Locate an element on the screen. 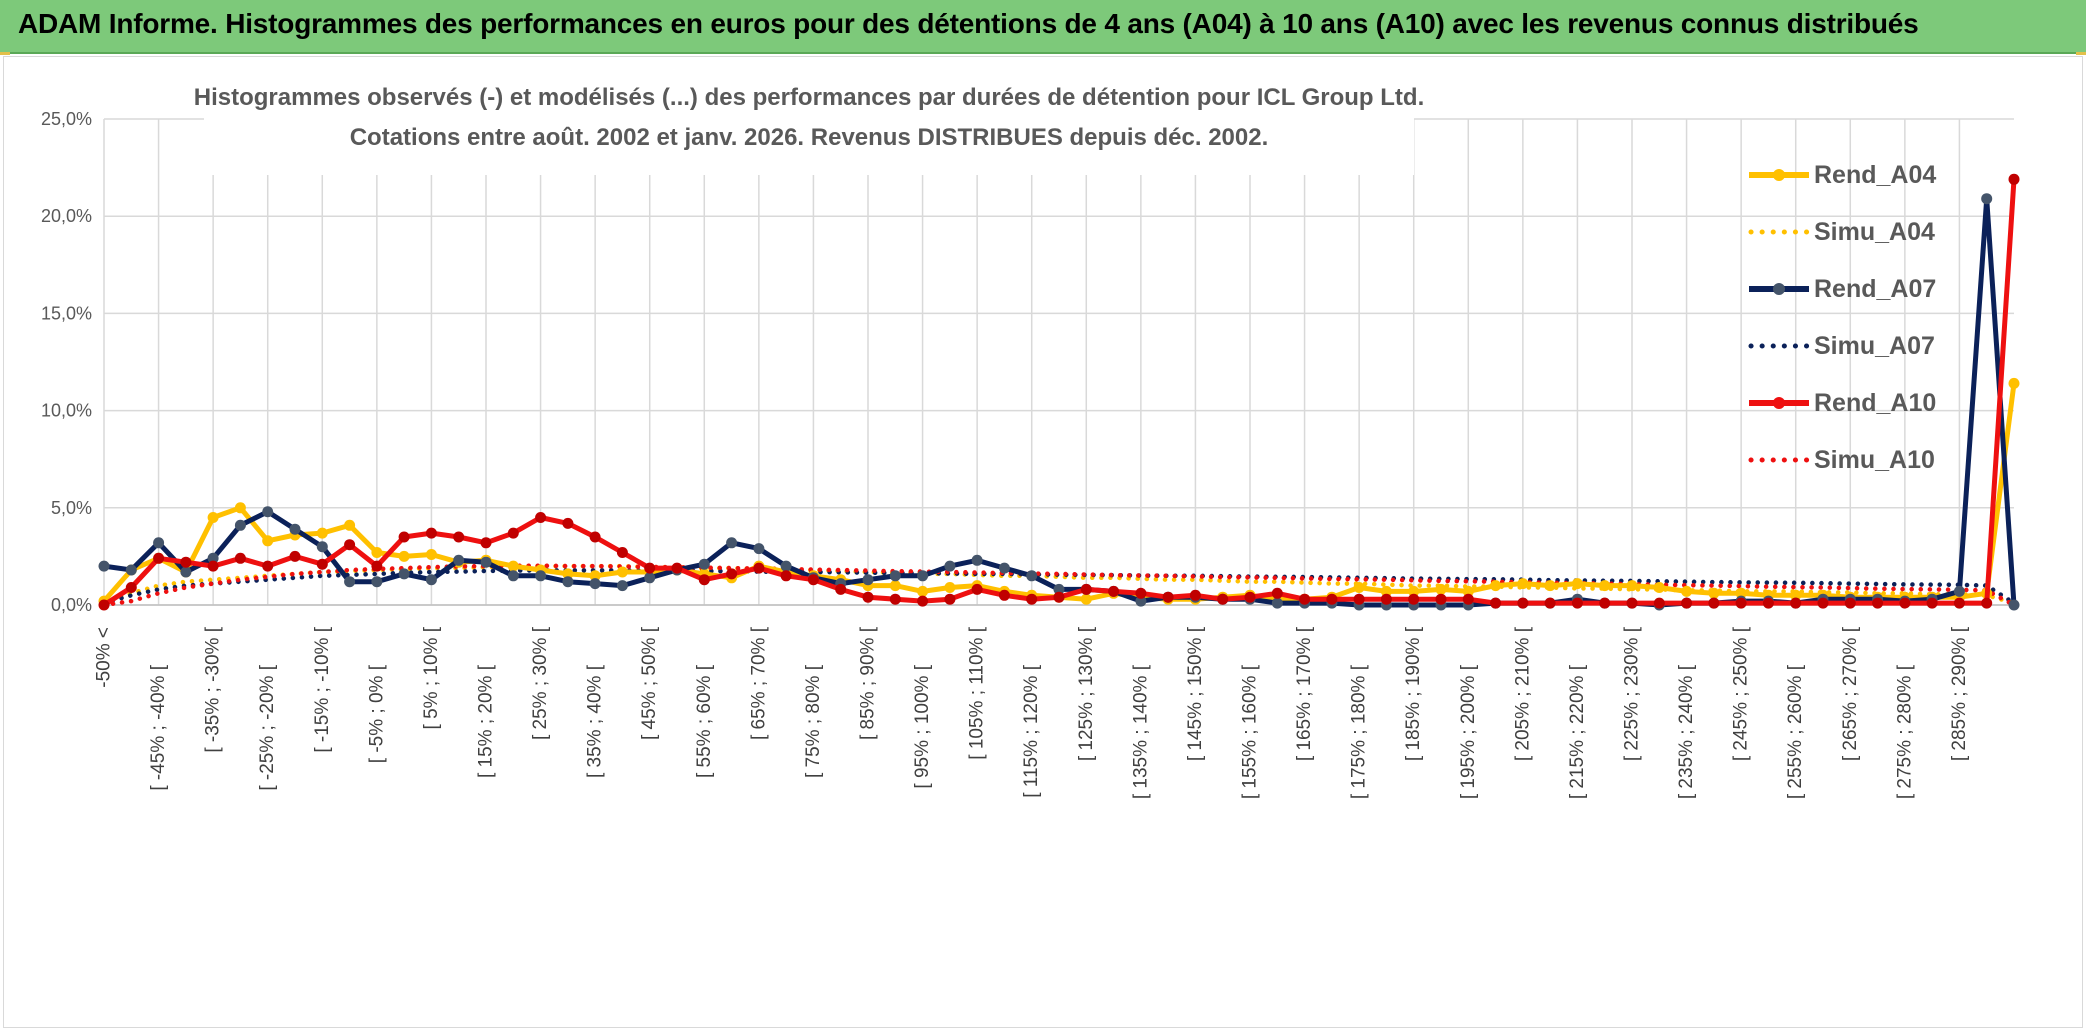 The image size is (2086, 1031). x-tick-label: [ 85% ; 90% [ is located at coordinates (868, 683).